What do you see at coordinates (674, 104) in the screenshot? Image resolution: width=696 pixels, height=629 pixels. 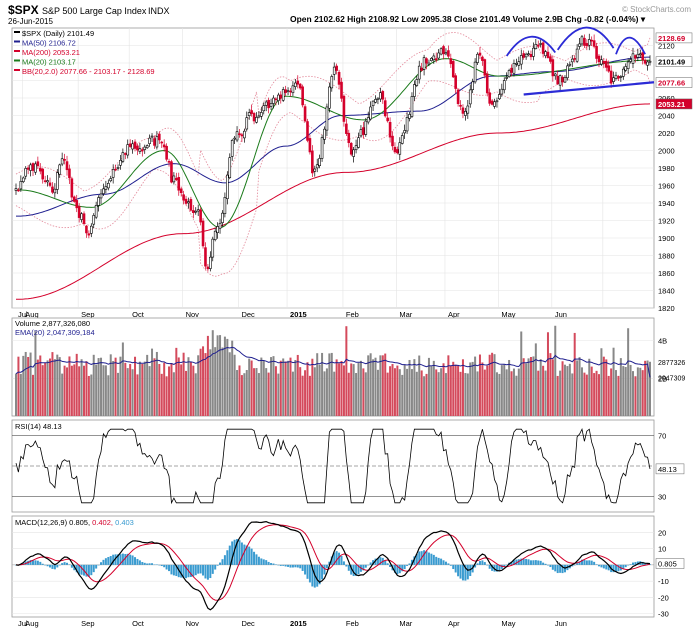 I see `ma200-tag` at bounding box center [674, 104].